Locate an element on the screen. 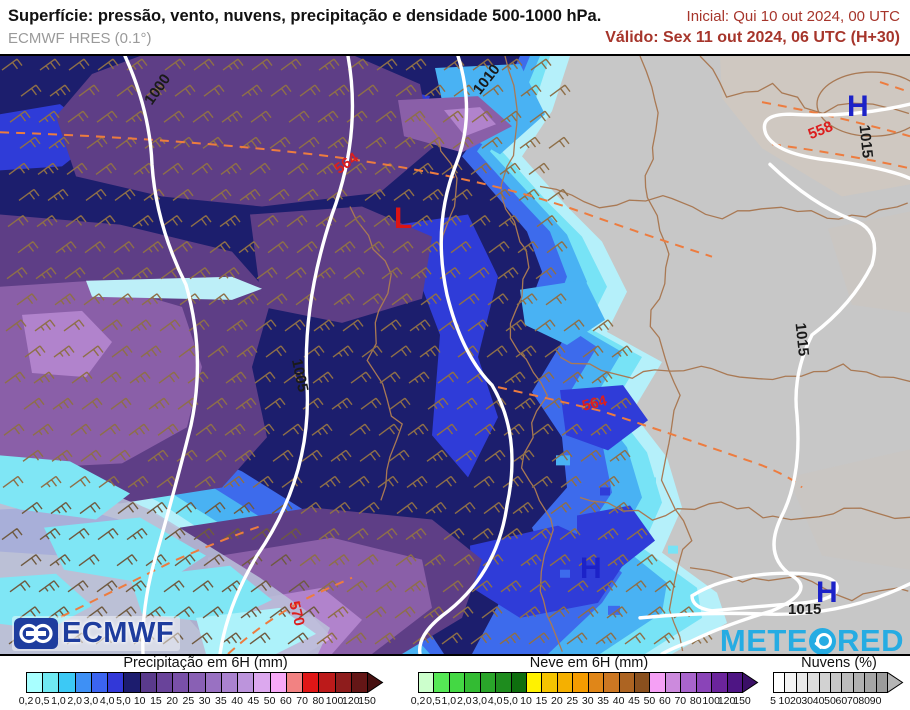 This screenshot has width=910, height=710. ecmwf-wordmark: ECMWF is located at coordinates (118, 633).